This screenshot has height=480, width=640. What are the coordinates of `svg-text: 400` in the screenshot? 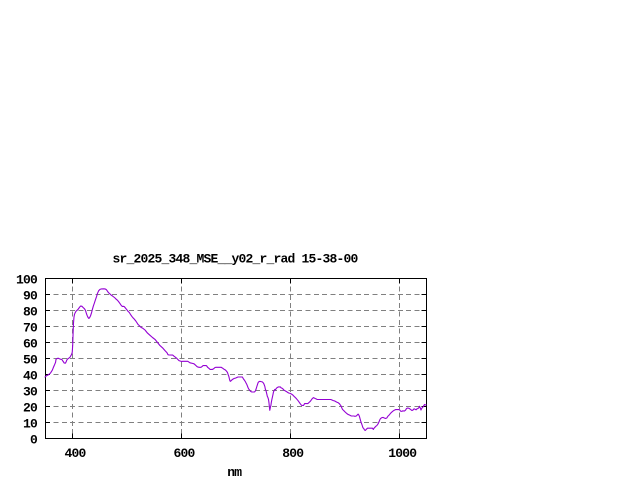 It's located at (75, 453).